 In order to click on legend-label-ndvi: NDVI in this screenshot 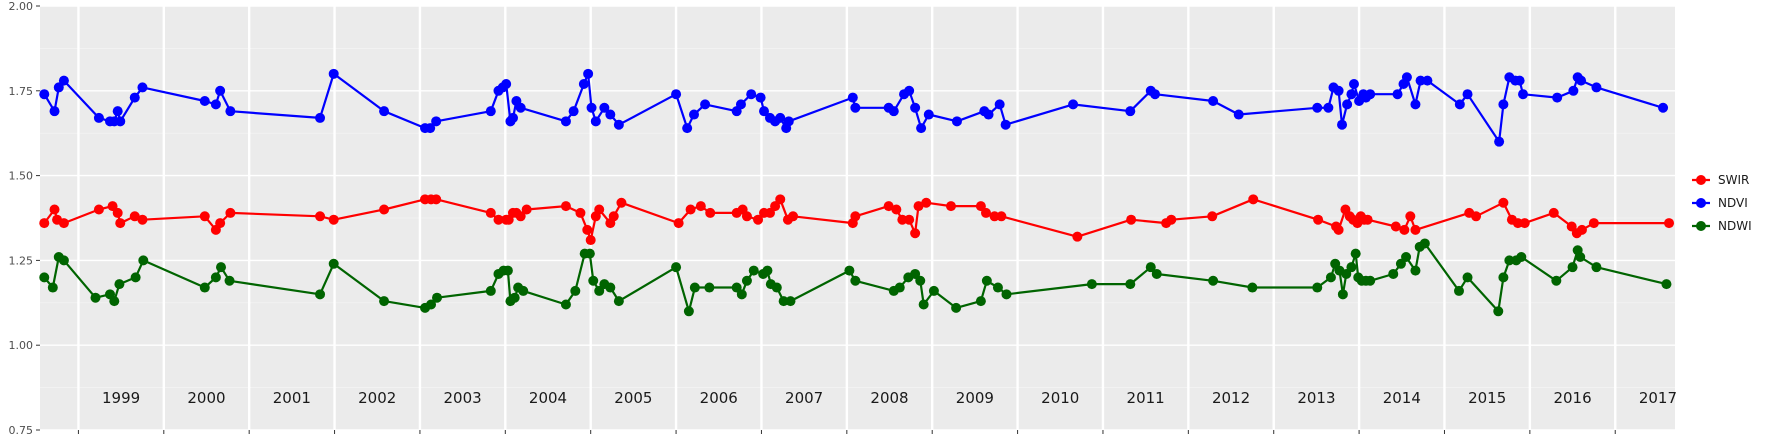, I will do `click(1733, 203)`.